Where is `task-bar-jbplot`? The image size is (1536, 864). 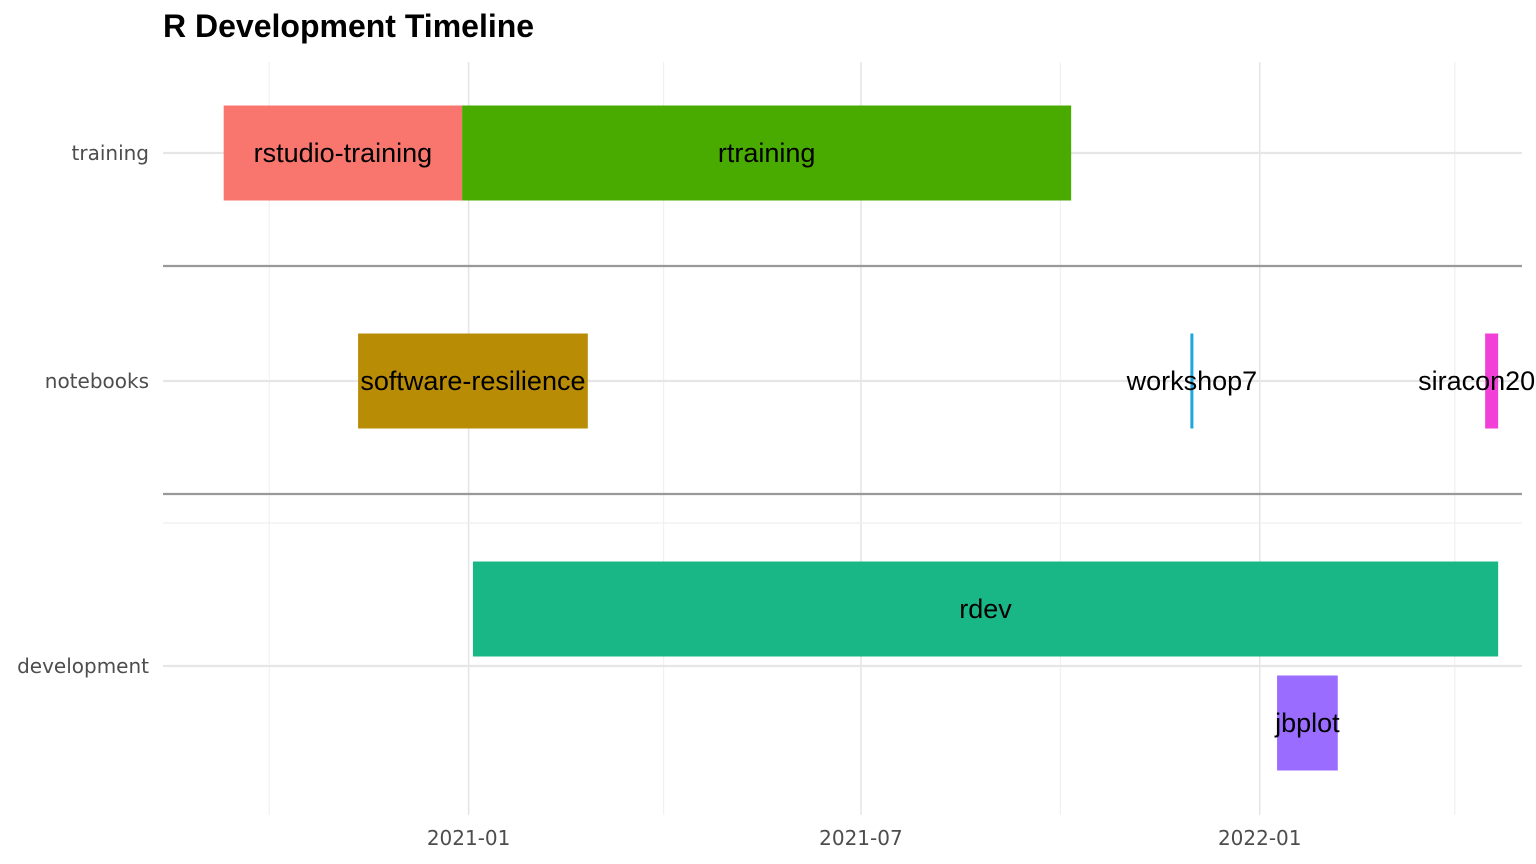 task-bar-jbplot is located at coordinates (1307, 723).